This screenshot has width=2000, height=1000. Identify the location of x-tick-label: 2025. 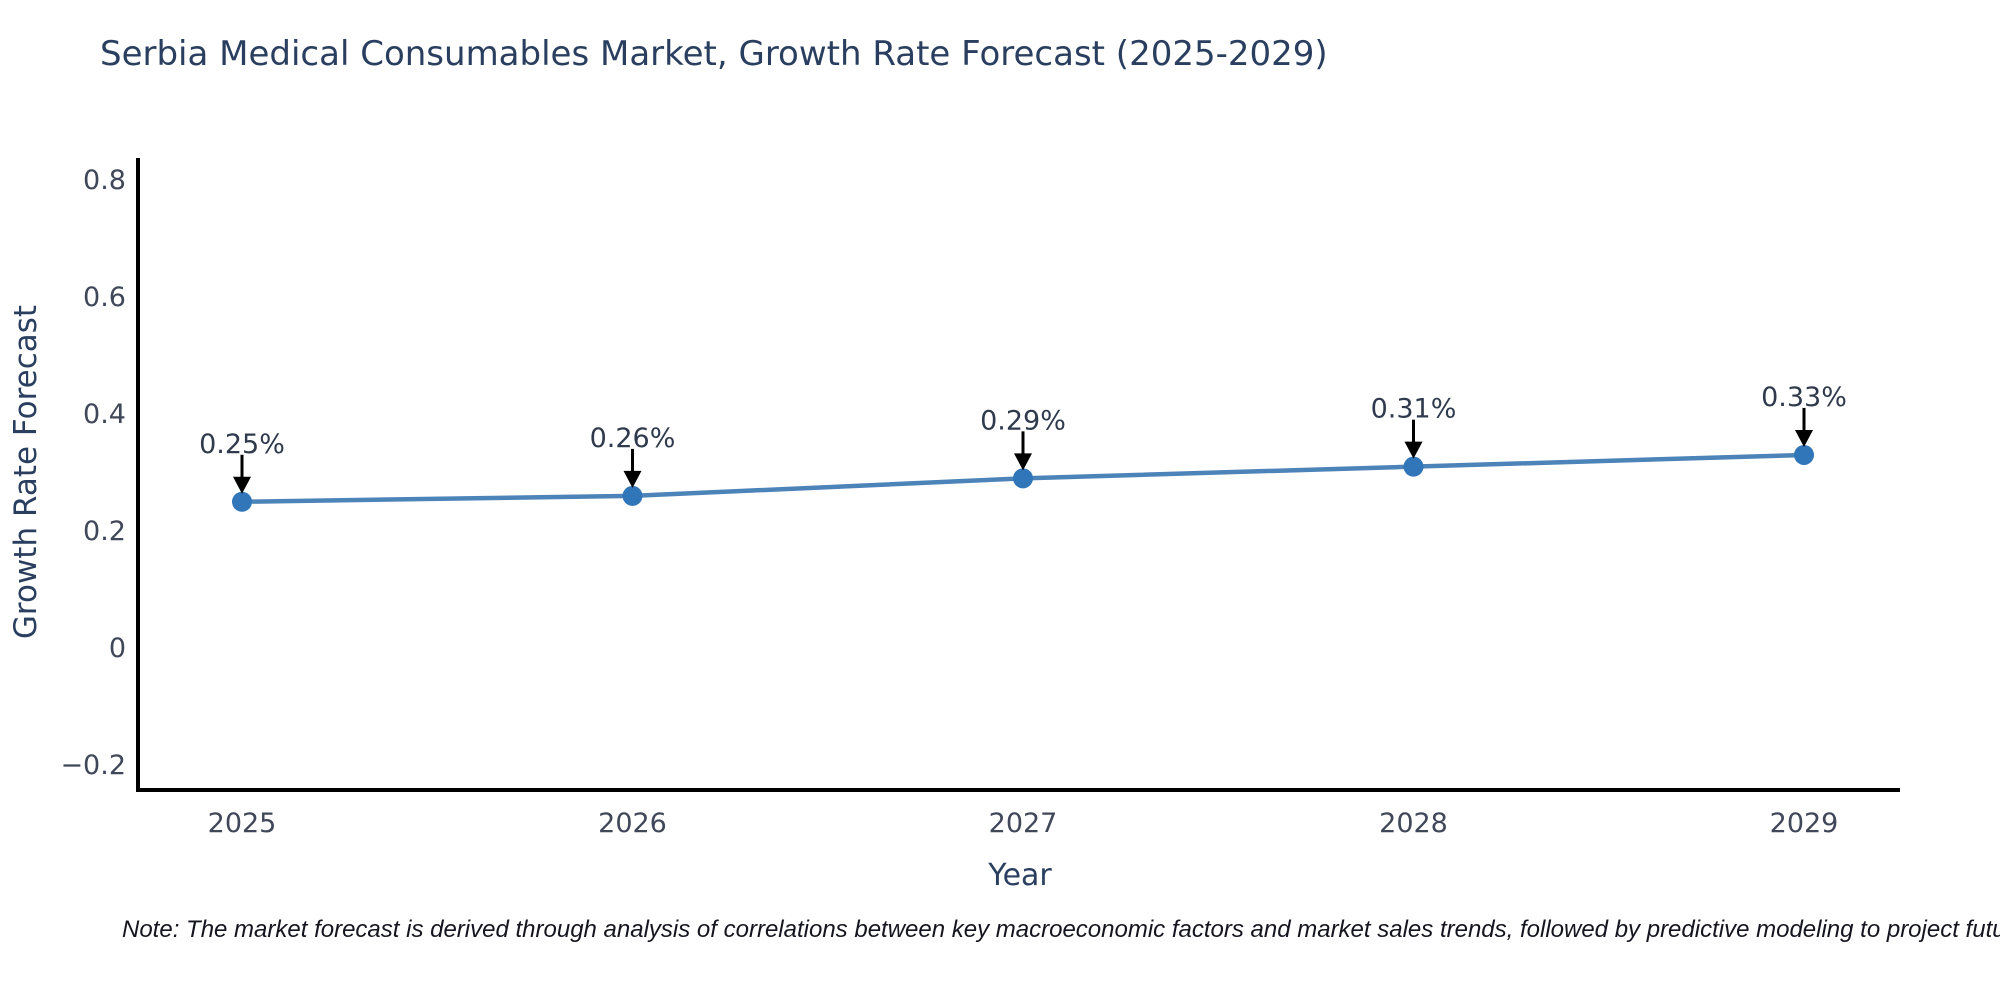
(242, 823).